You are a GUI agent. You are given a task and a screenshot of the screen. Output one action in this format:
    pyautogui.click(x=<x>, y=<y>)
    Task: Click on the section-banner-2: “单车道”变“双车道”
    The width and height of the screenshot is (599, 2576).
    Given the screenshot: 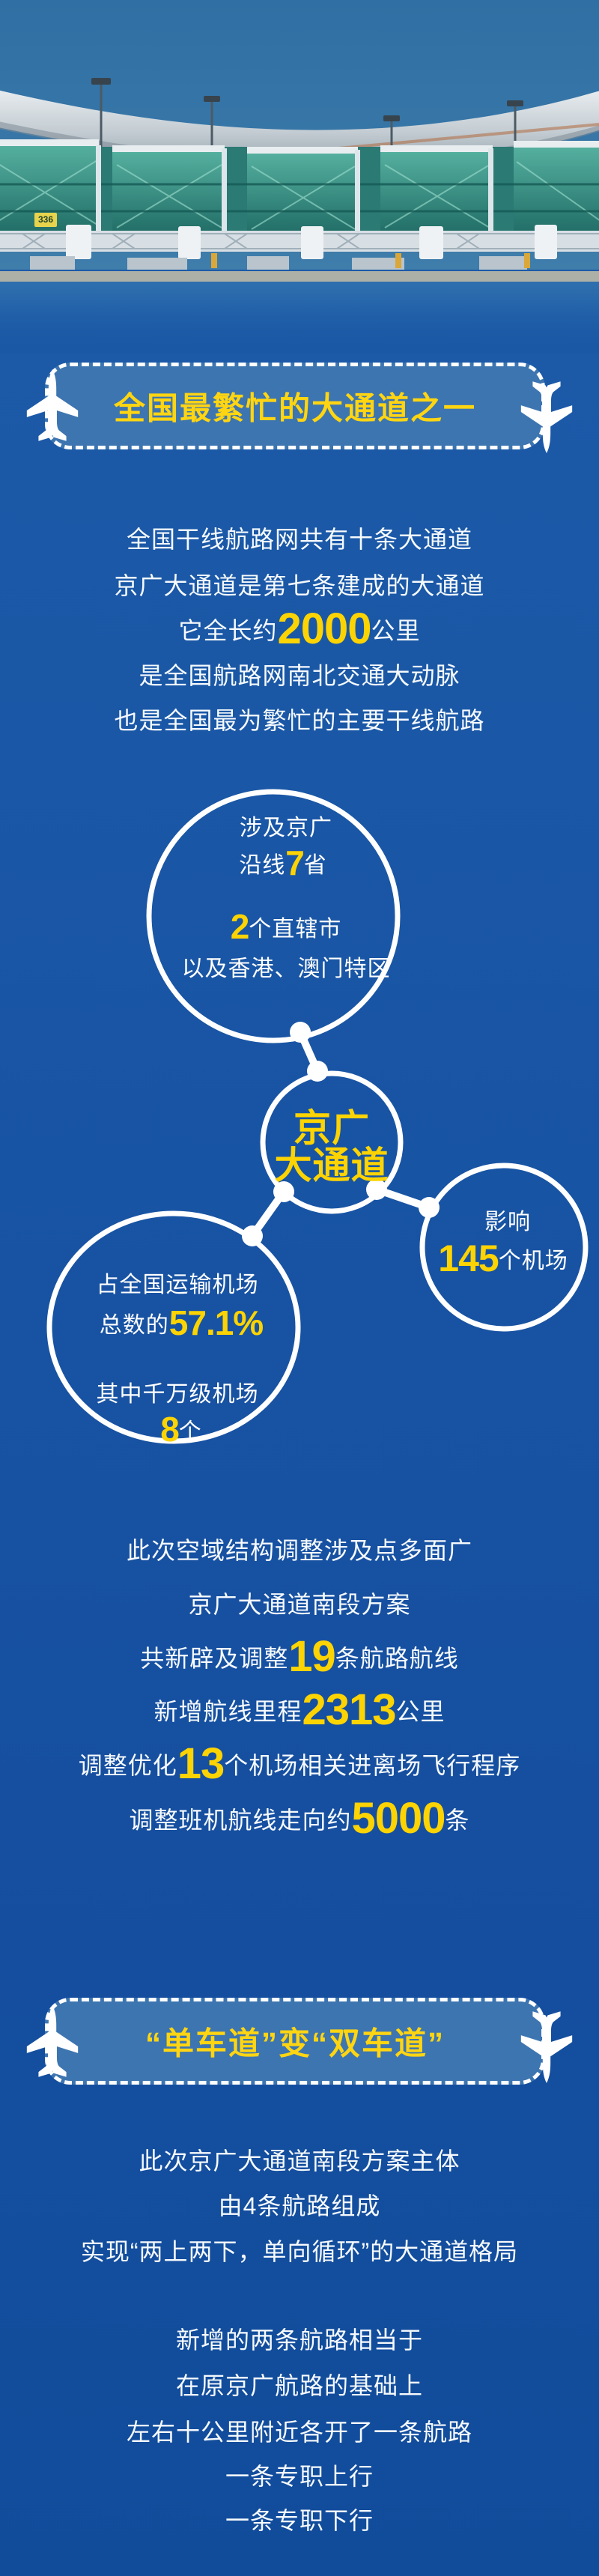 What is the action you would take?
    pyautogui.click(x=295, y=2042)
    